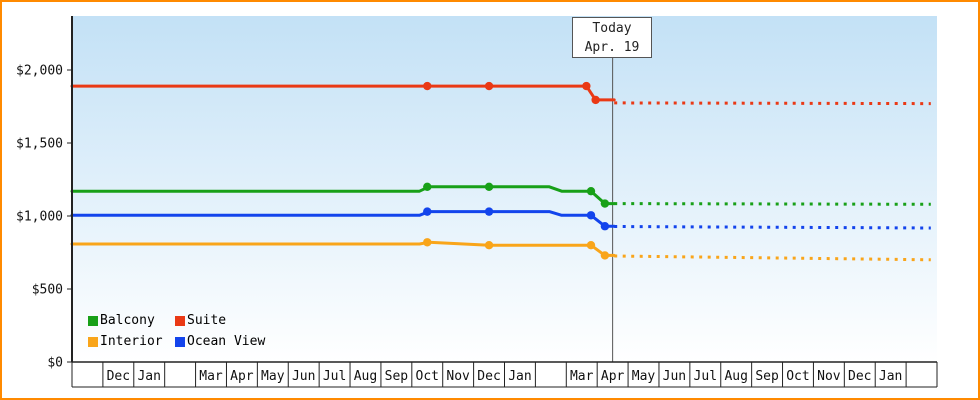 The width and height of the screenshot is (980, 400). What do you see at coordinates (612, 47) in the screenshot?
I see `today-label-line2: Apr. 19` at bounding box center [612, 47].